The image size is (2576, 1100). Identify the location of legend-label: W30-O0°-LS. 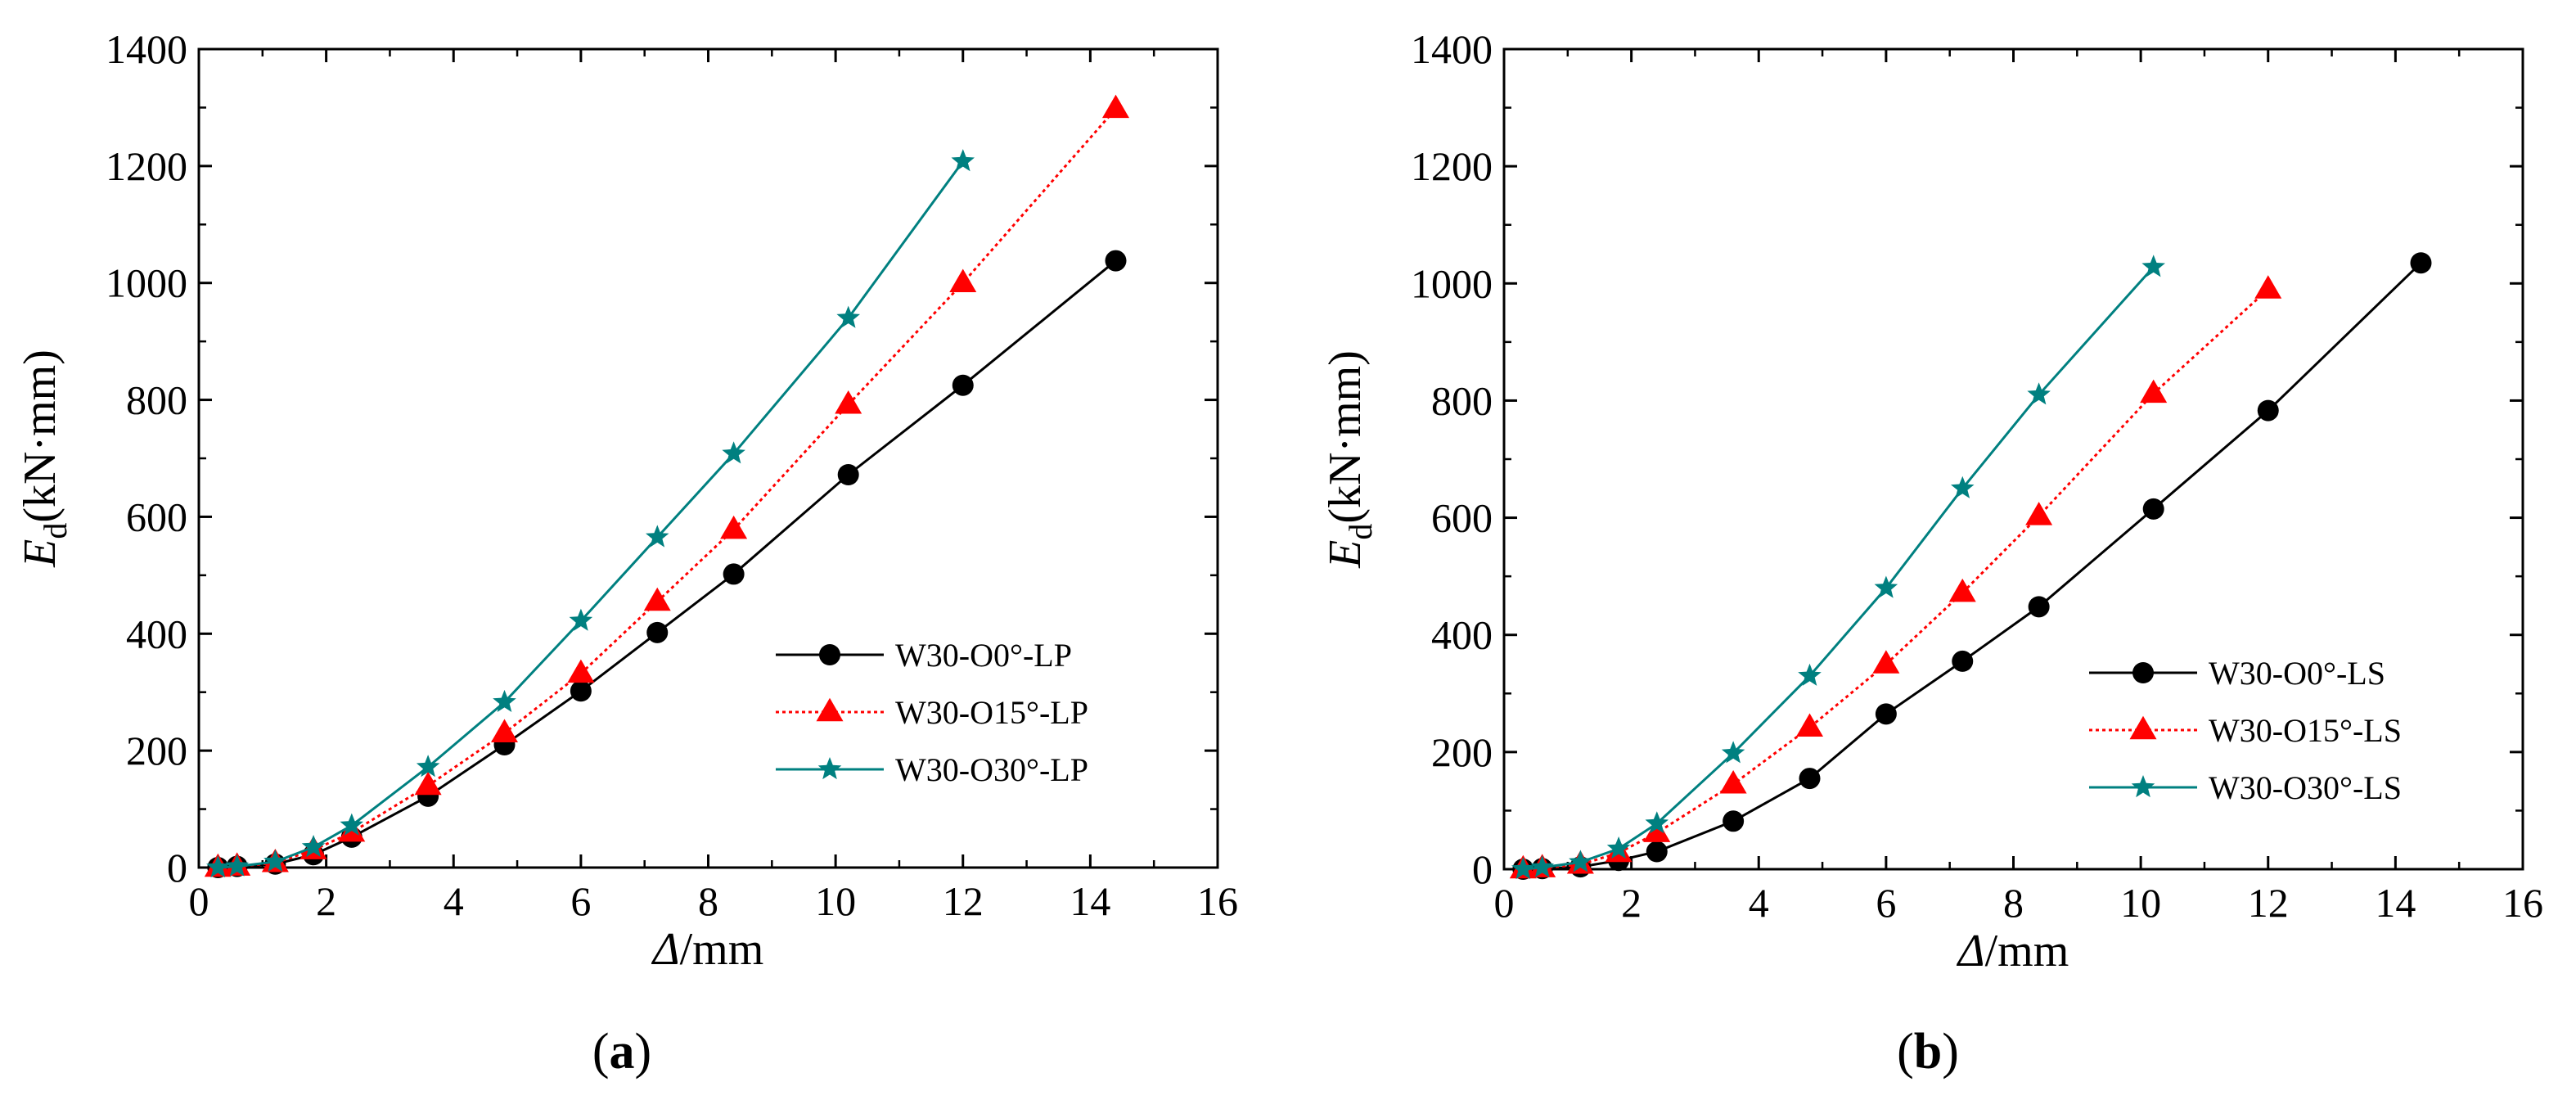
(2297, 674).